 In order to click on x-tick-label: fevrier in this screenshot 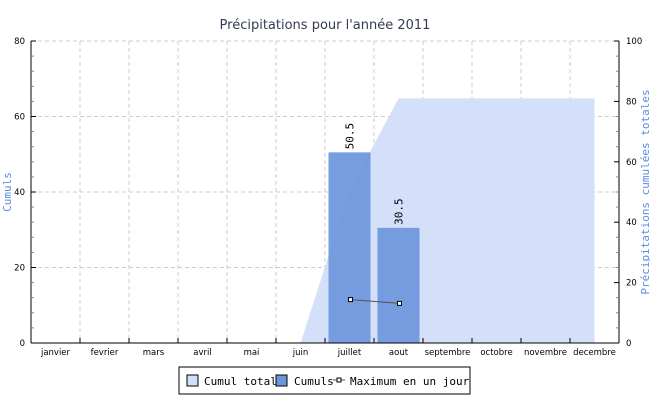, I will do `click(105, 353)`.